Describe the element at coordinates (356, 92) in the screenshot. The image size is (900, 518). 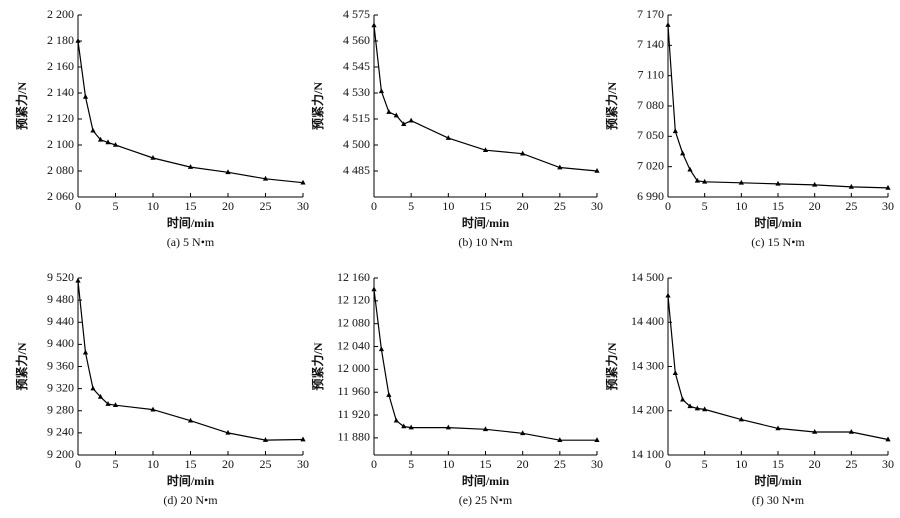
I see `y-tick-label: 4 530` at that location.